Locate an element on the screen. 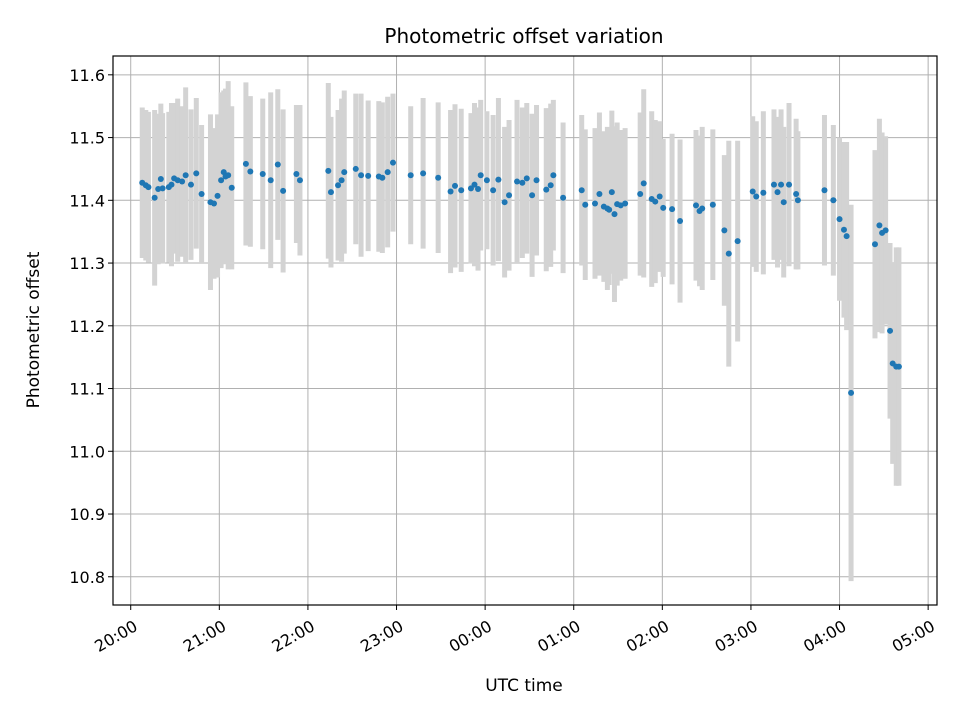 The image size is (960, 720). y-tick-label: 11.5 is located at coordinates (87, 138).